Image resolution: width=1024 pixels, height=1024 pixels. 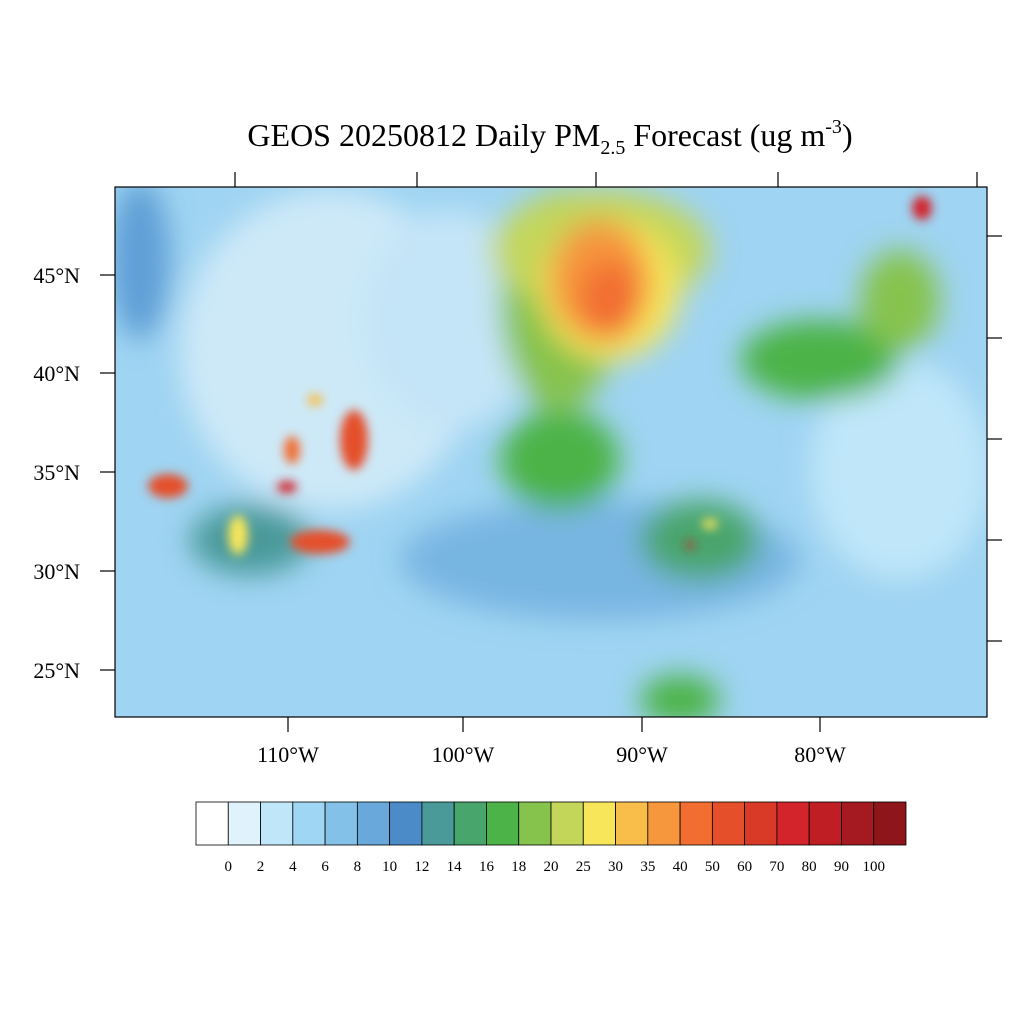 I want to click on colorbar-label: 0, so click(x=229, y=867).